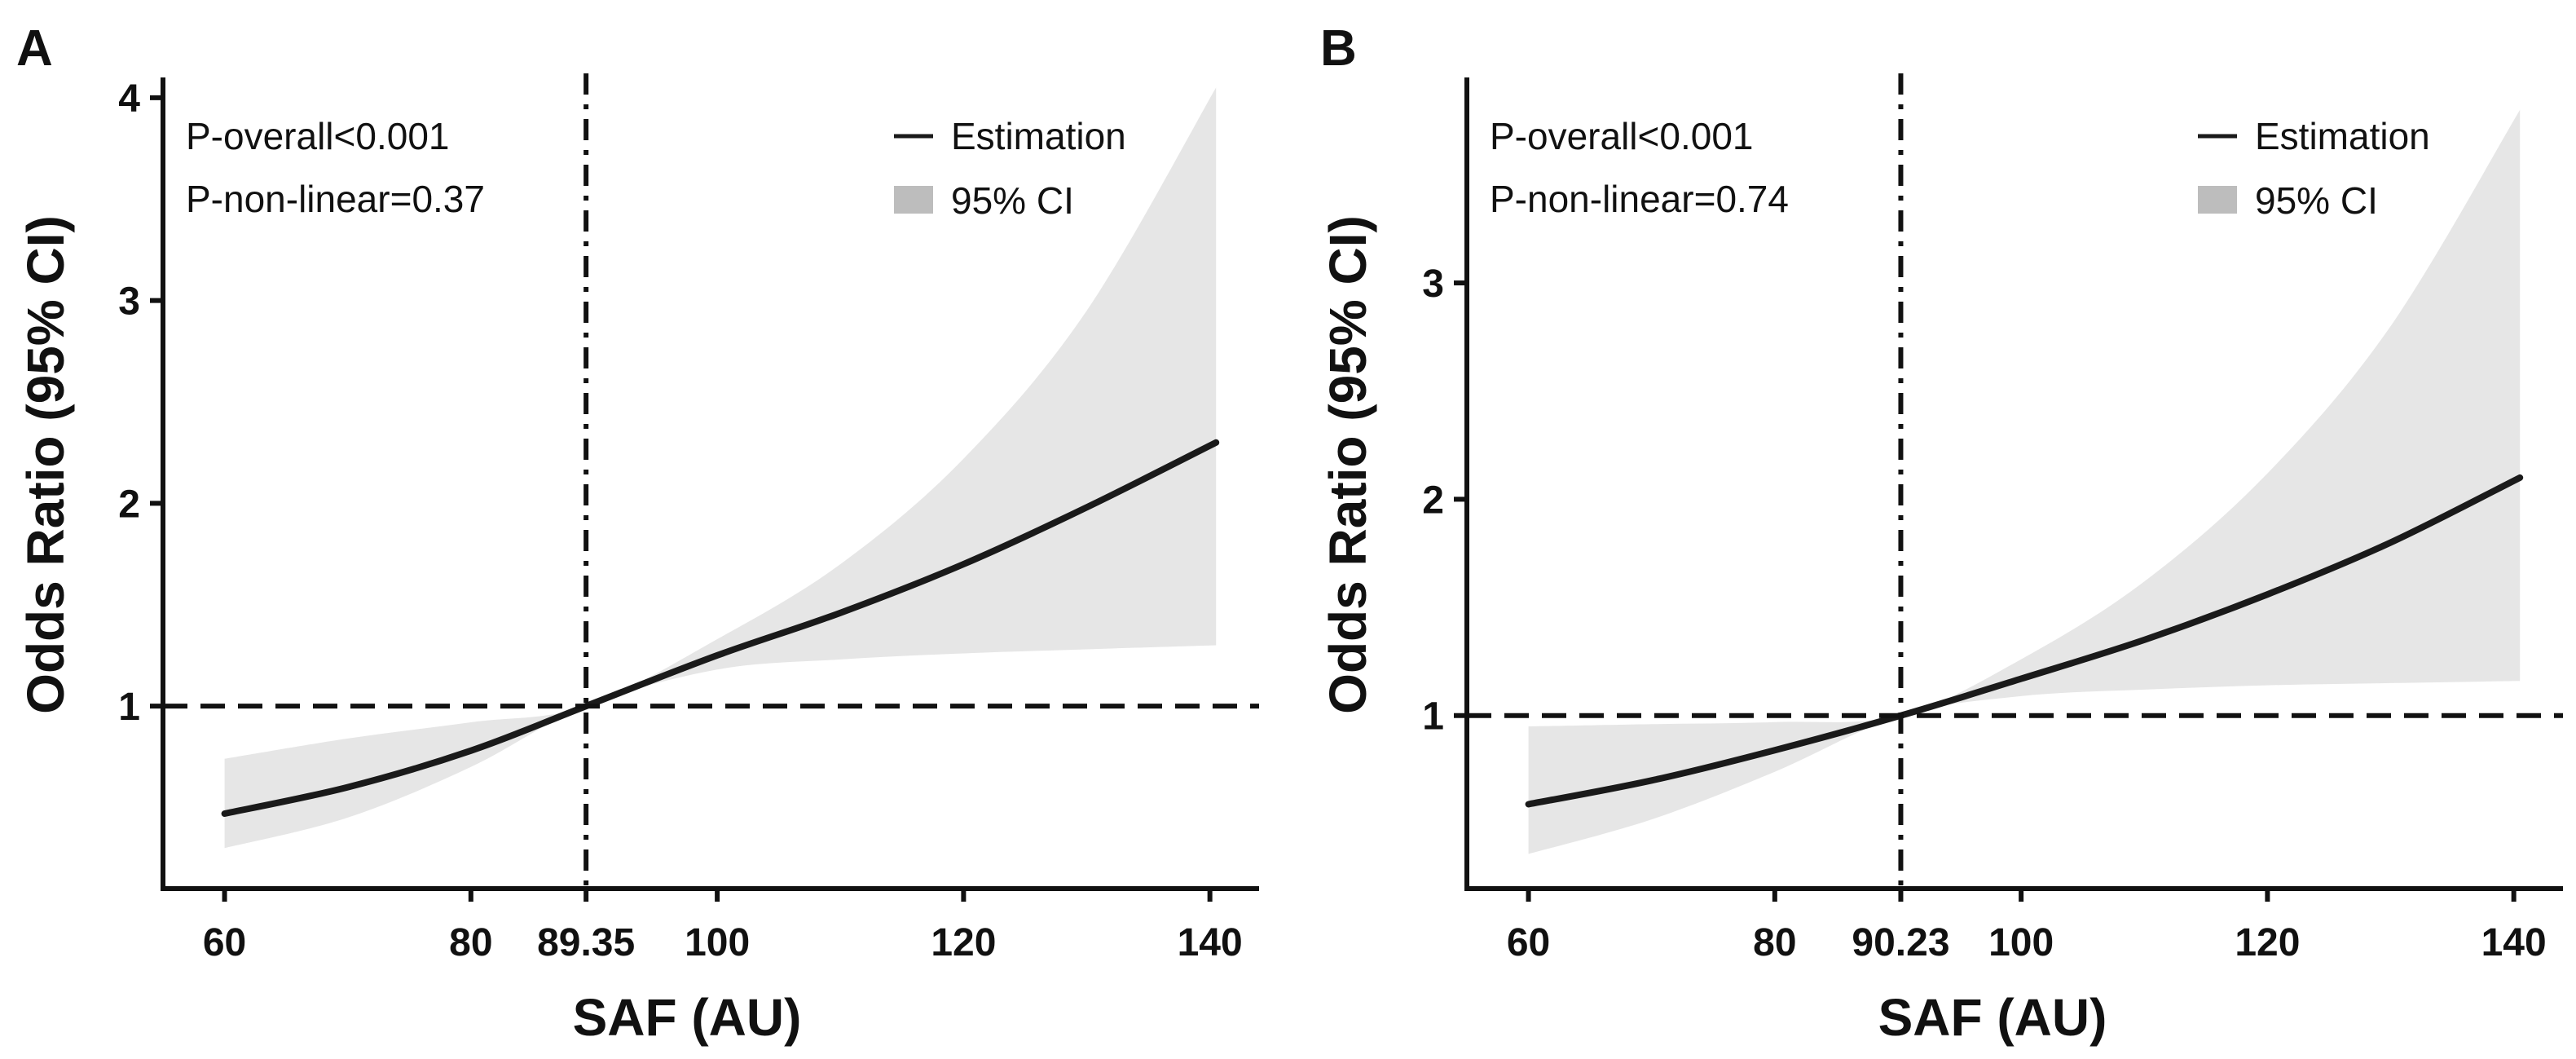 The image size is (2576, 1059). I want to click on panel-a-x-axis-title: SAF (AU), so click(687, 1017).